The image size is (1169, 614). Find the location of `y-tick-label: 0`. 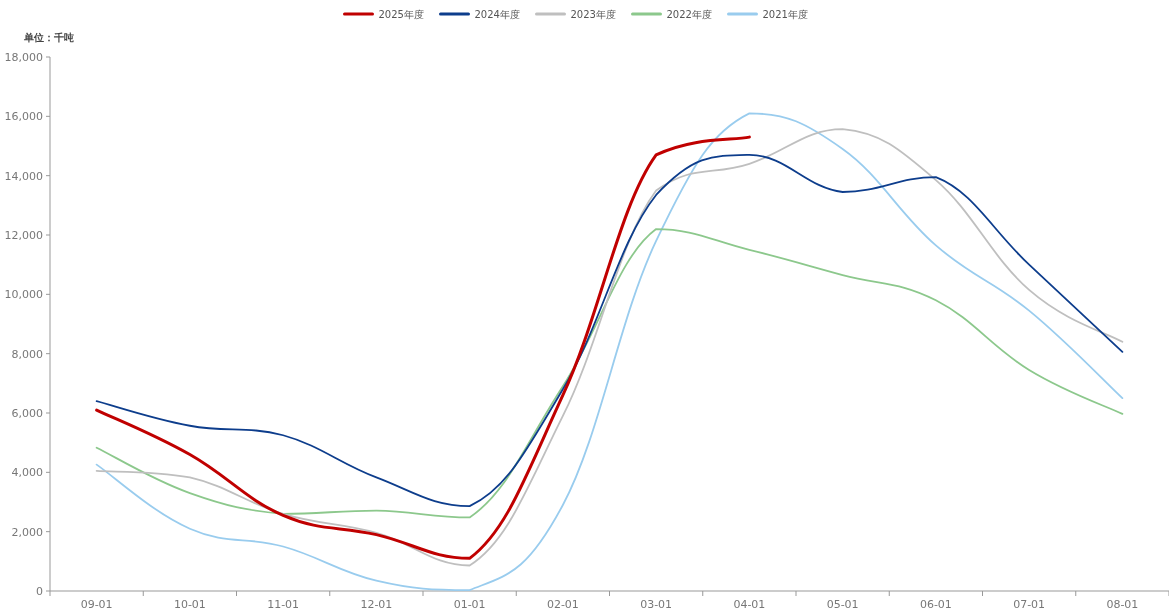

y-tick-label: 0 is located at coordinates (39, 591).